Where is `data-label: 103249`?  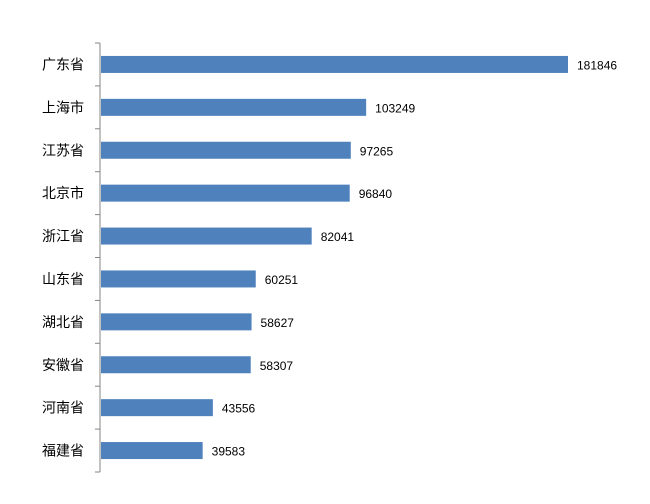 data-label: 103249 is located at coordinates (395, 108).